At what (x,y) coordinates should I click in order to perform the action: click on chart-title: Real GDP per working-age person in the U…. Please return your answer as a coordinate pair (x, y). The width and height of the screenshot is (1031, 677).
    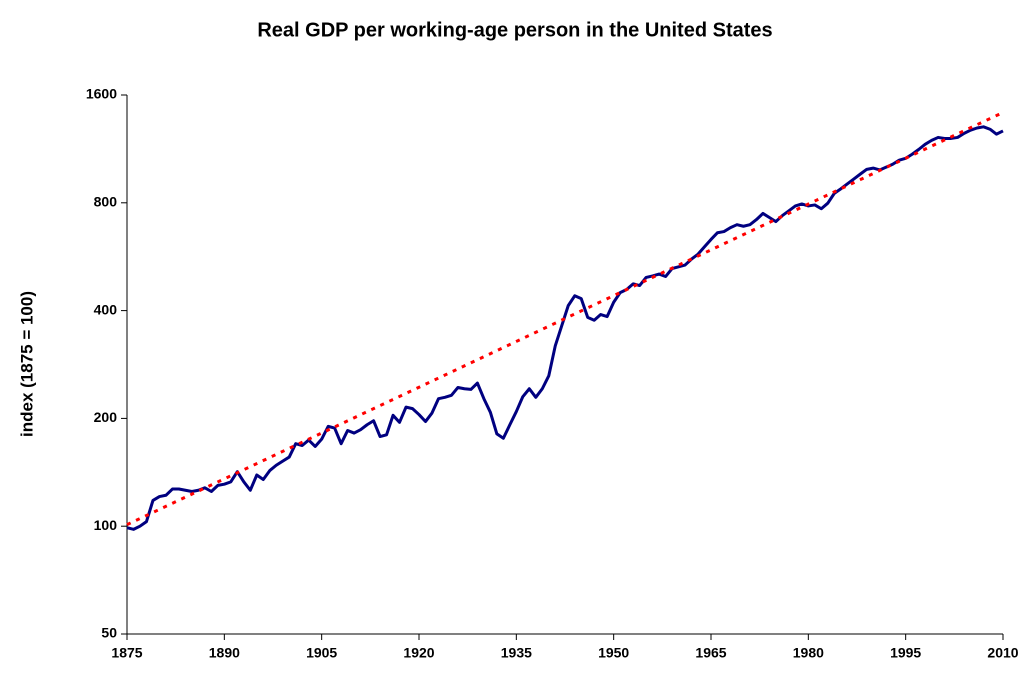
    Looking at the image, I should click on (514, 30).